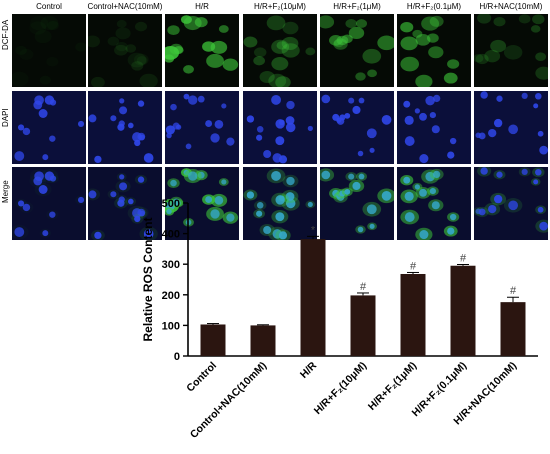 This screenshot has width=550, height=454. Describe the element at coordinates (171, 326) in the screenshot. I see `y-tick-label: 100` at that location.